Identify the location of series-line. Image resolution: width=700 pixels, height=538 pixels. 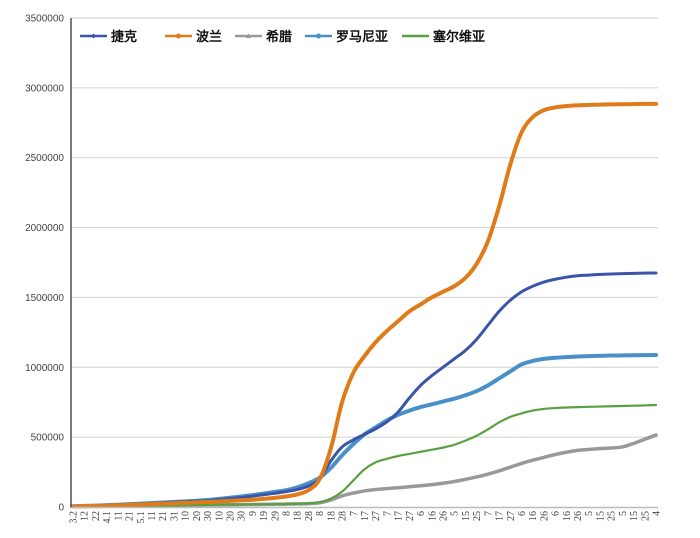
(364, 471).